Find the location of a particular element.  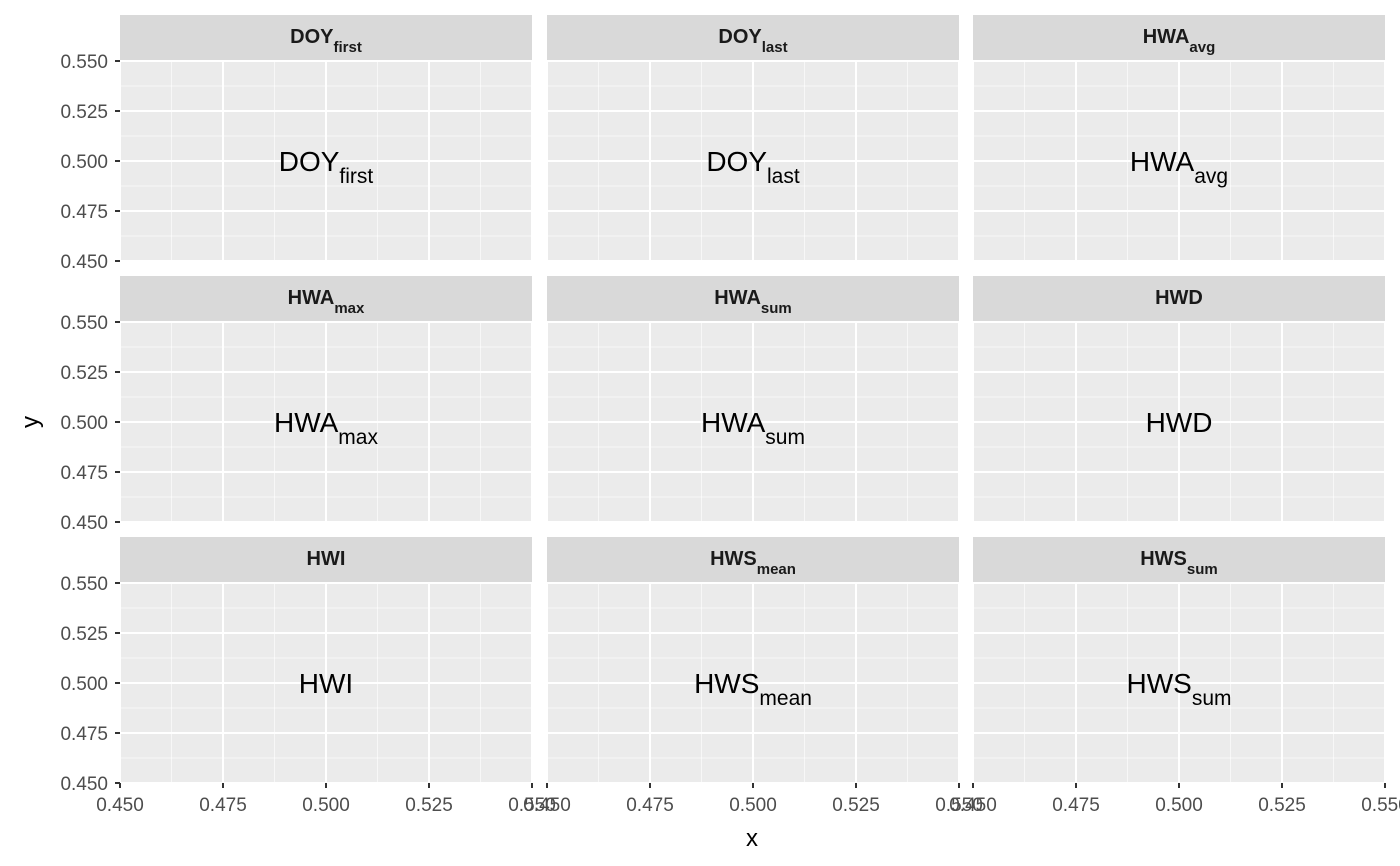

facet-strip-label: HWAsum is located at coordinates (753, 302).